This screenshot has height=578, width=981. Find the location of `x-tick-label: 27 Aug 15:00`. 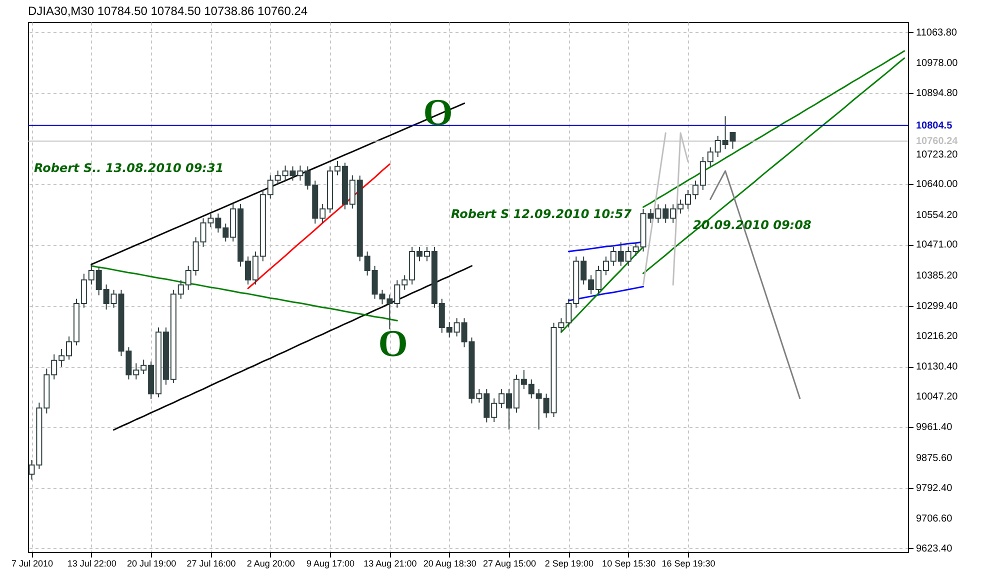

x-tick-label: 27 Aug 15:00 is located at coordinates (509, 563).